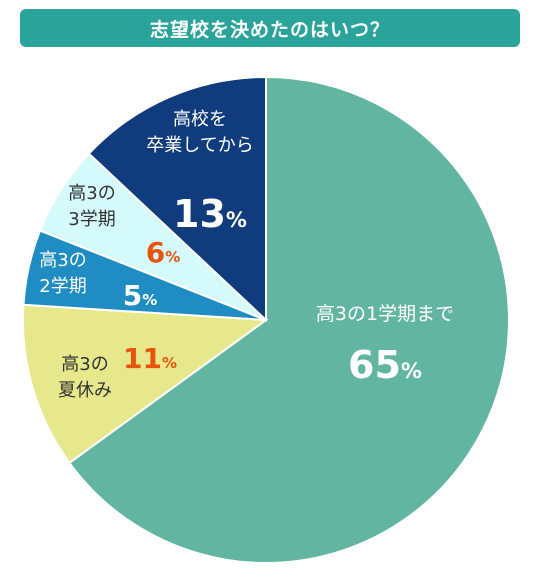  What do you see at coordinates (62, 273) in the screenshot?
I see `slice-label: 高3の 2学期` at bounding box center [62, 273].